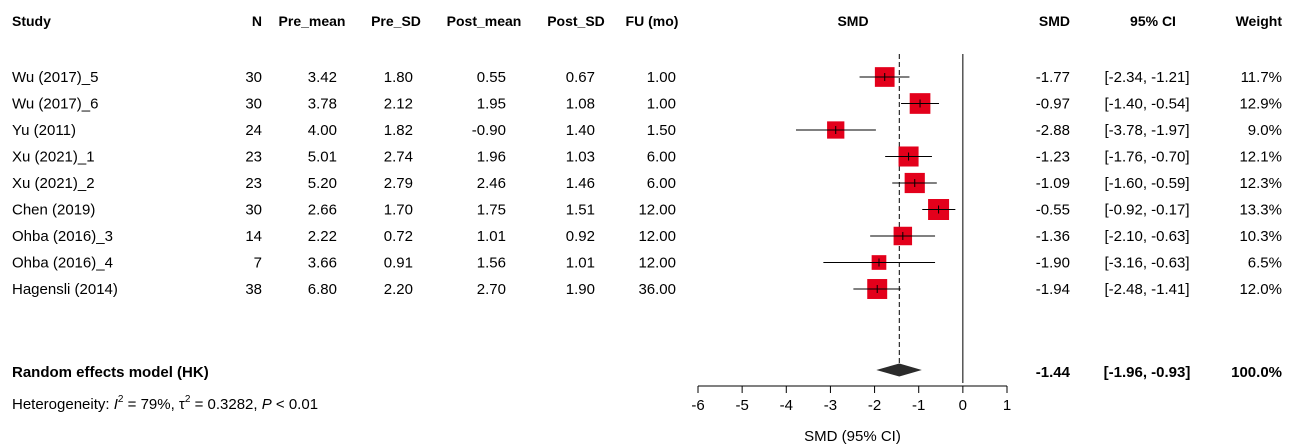 This screenshot has height=446, width=1293. Describe the element at coordinates (491, 104) in the screenshot. I see `cell-post-mean: 1.95` at that location.